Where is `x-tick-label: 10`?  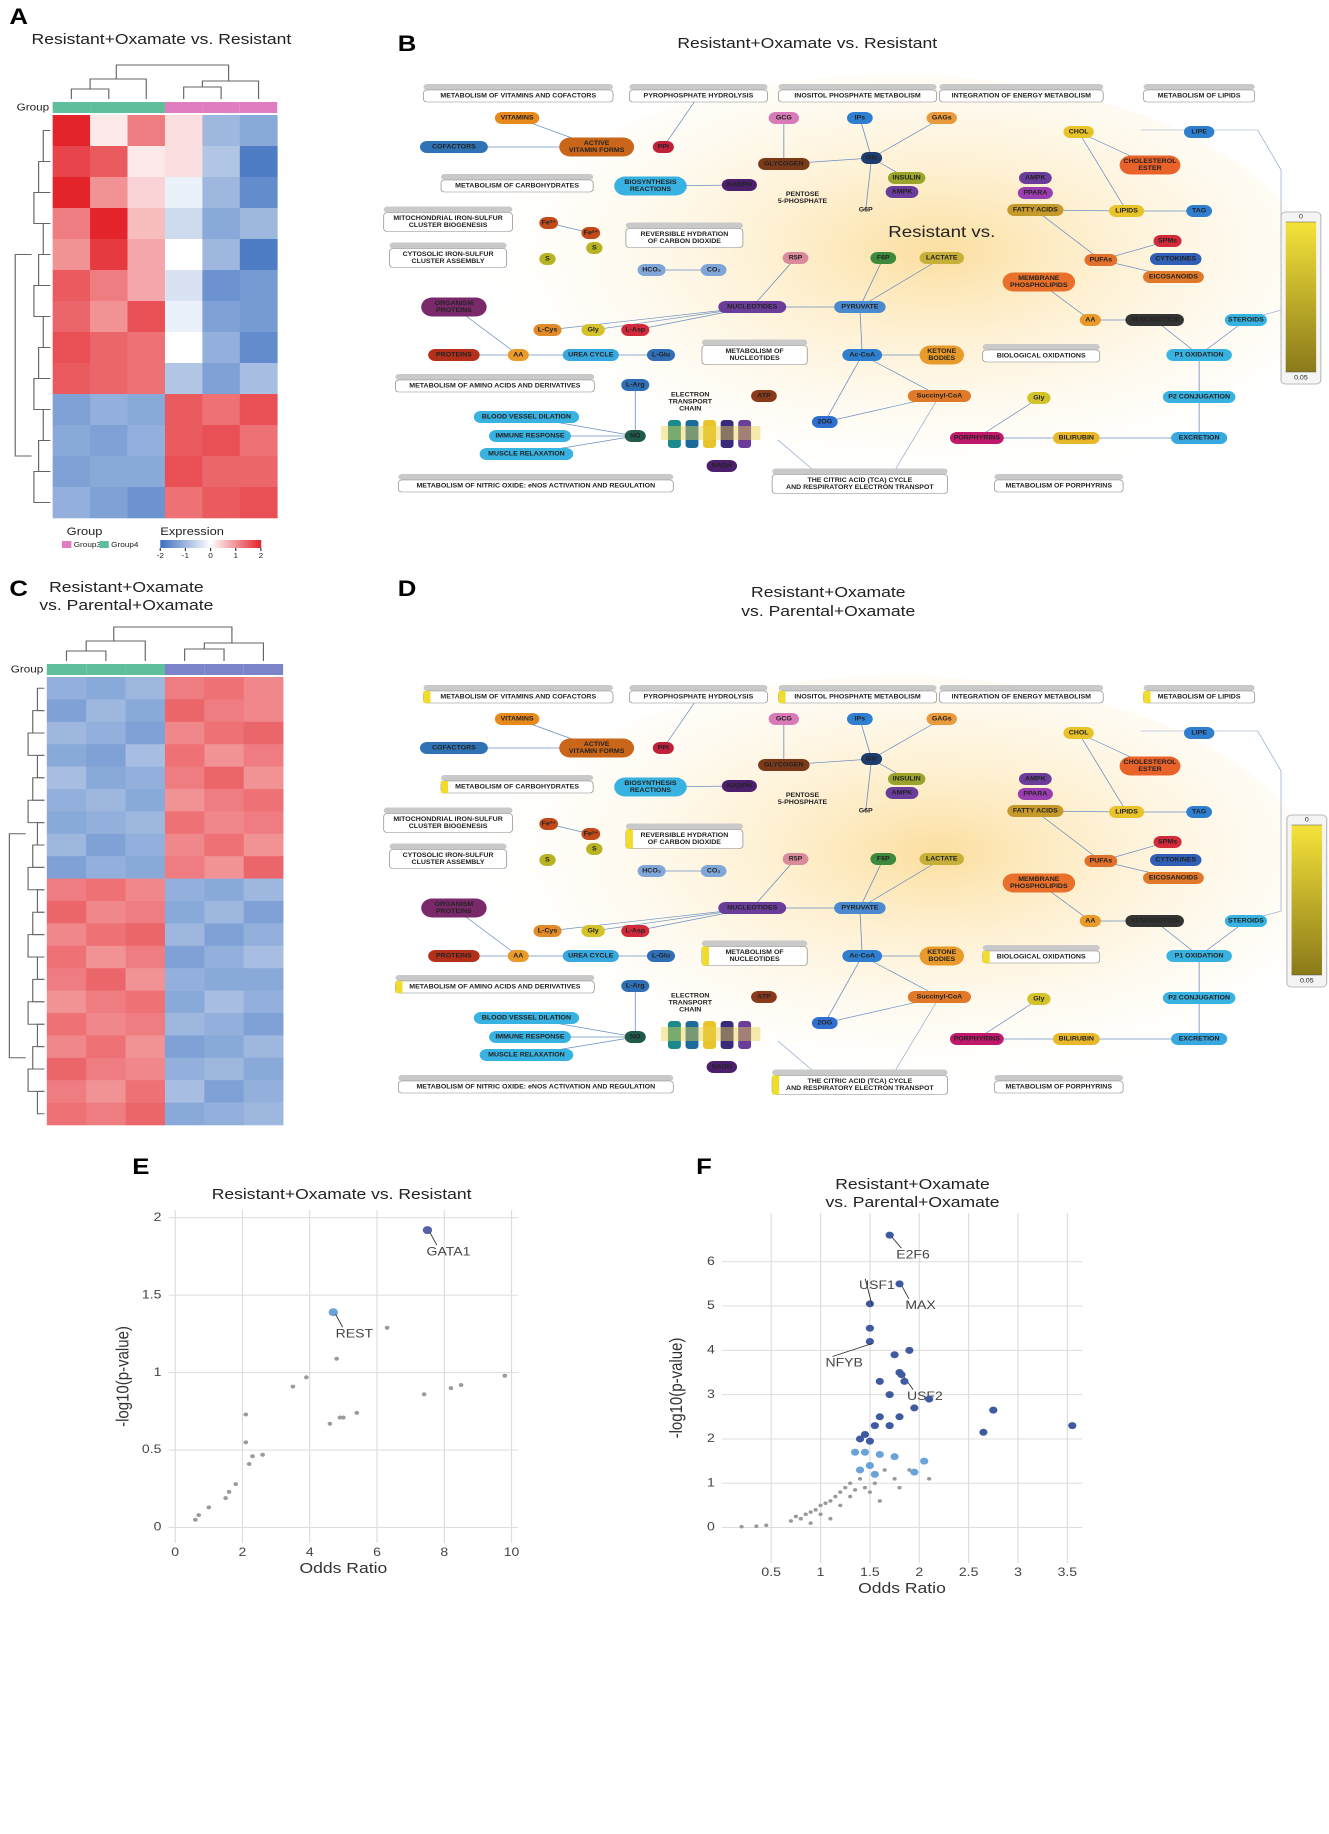 x-tick-label: 10 is located at coordinates (512, 1552).